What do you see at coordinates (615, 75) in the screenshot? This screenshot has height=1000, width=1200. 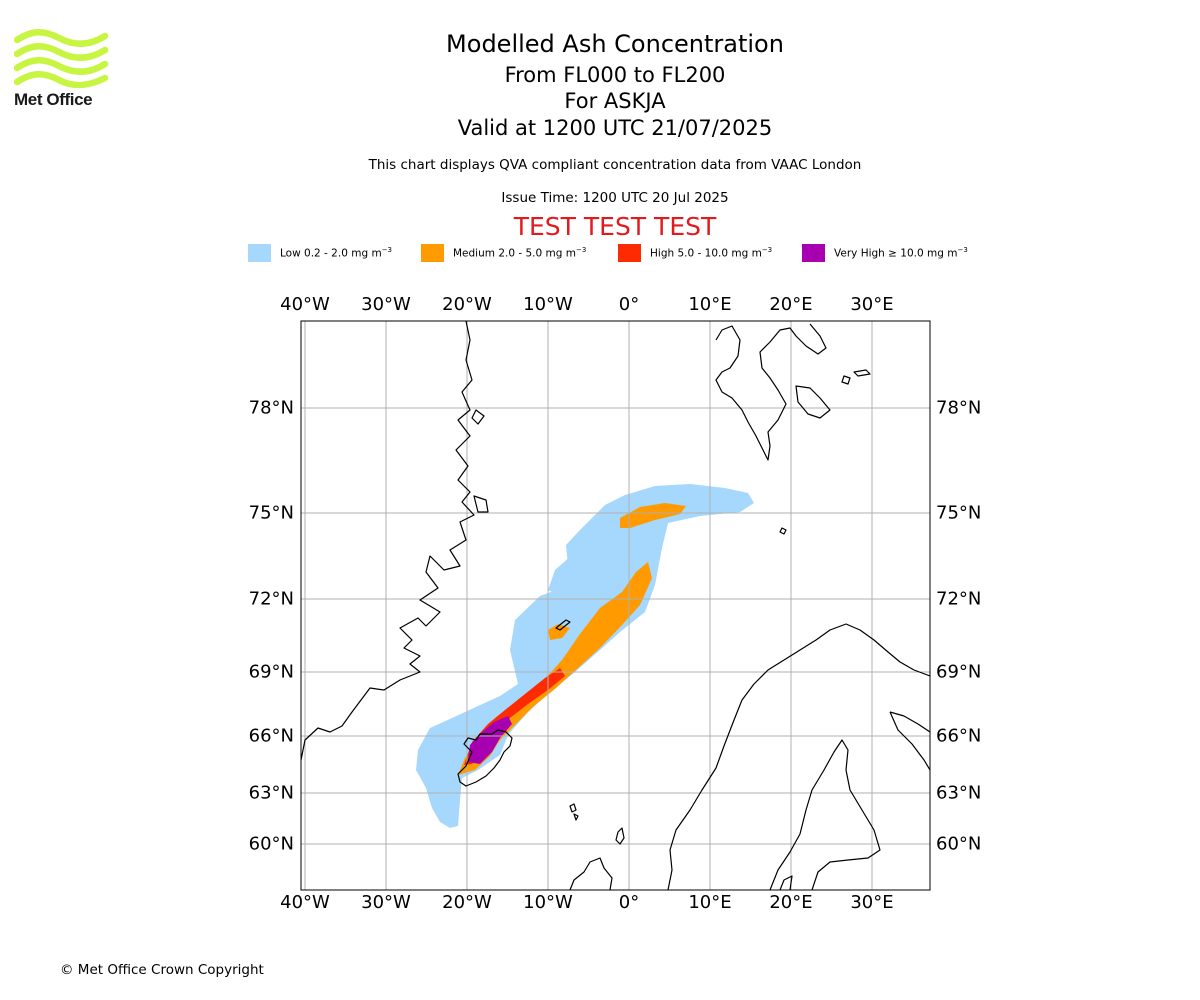 I see `flight-level-range: From FL000 to FL200` at bounding box center [615, 75].